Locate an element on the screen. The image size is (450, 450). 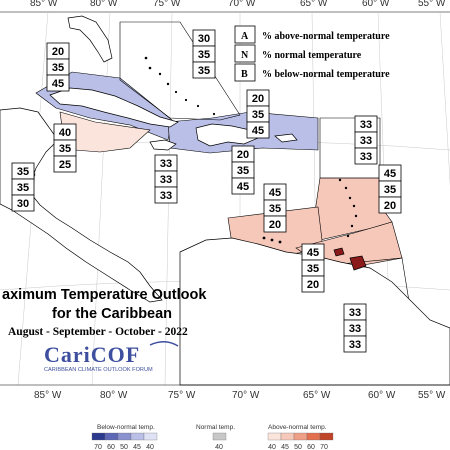
bottom-lon-85: 85° W is located at coordinates (48, 395).